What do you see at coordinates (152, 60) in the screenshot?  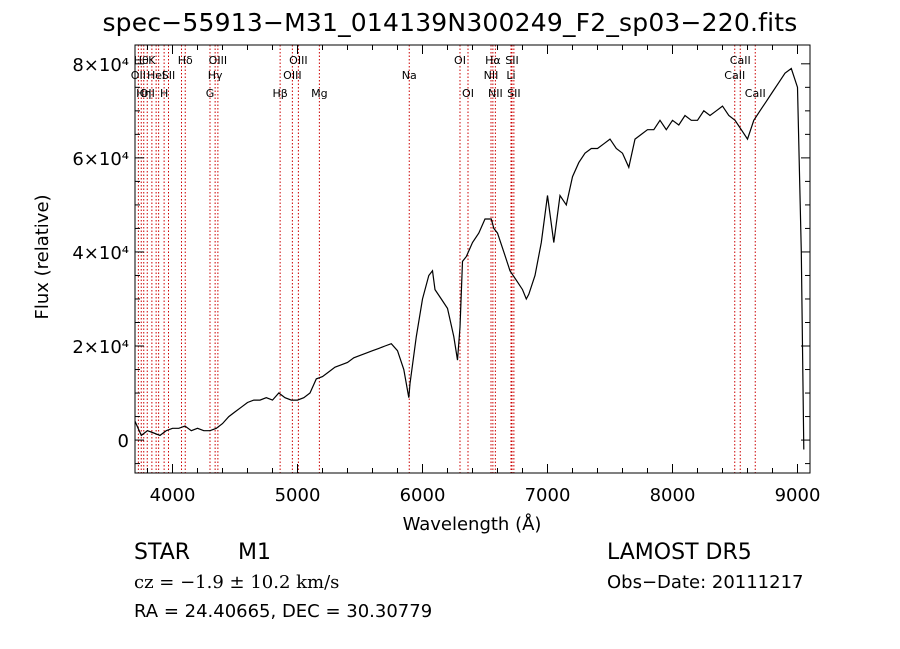 I see `line-marker-label: K` at bounding box center [152, 60].